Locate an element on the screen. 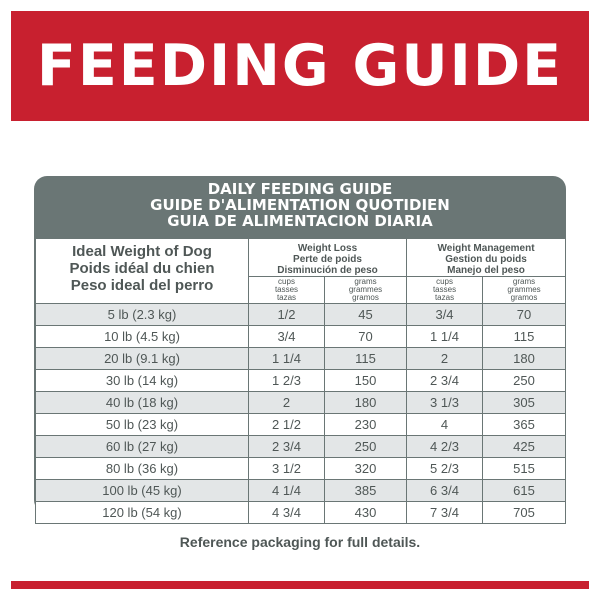 The width and height of the screenshot is (600, 600). mgmt-cups-cell: 3 1/3 is located at coordinates (445, 402).